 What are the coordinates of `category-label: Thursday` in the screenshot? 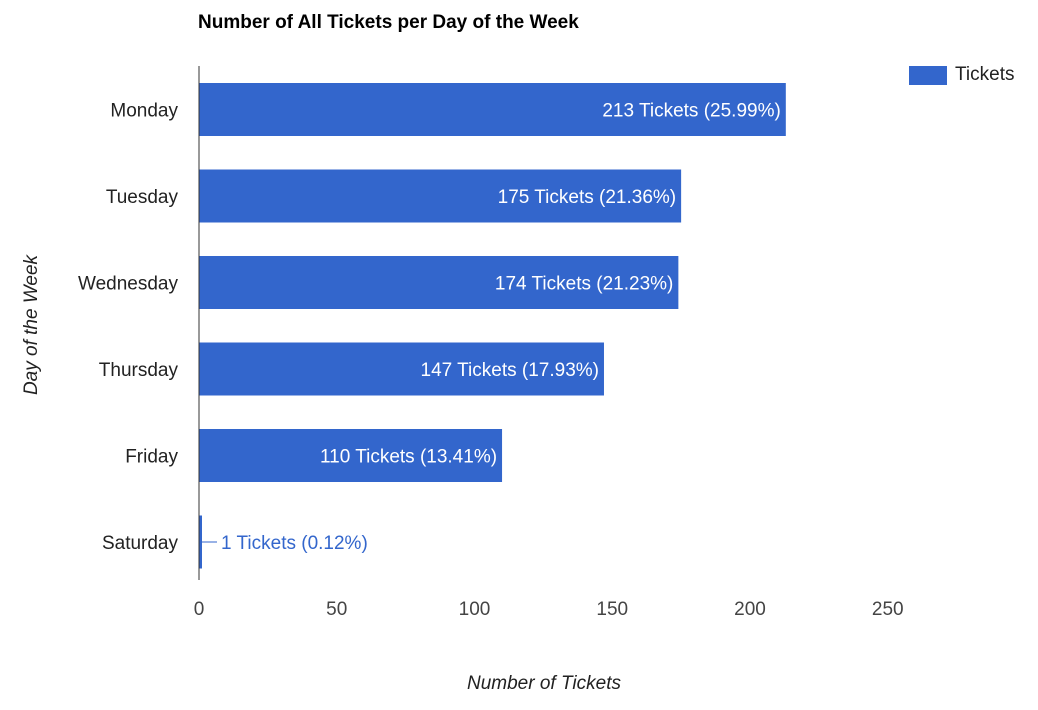 It's located at (139, 370).